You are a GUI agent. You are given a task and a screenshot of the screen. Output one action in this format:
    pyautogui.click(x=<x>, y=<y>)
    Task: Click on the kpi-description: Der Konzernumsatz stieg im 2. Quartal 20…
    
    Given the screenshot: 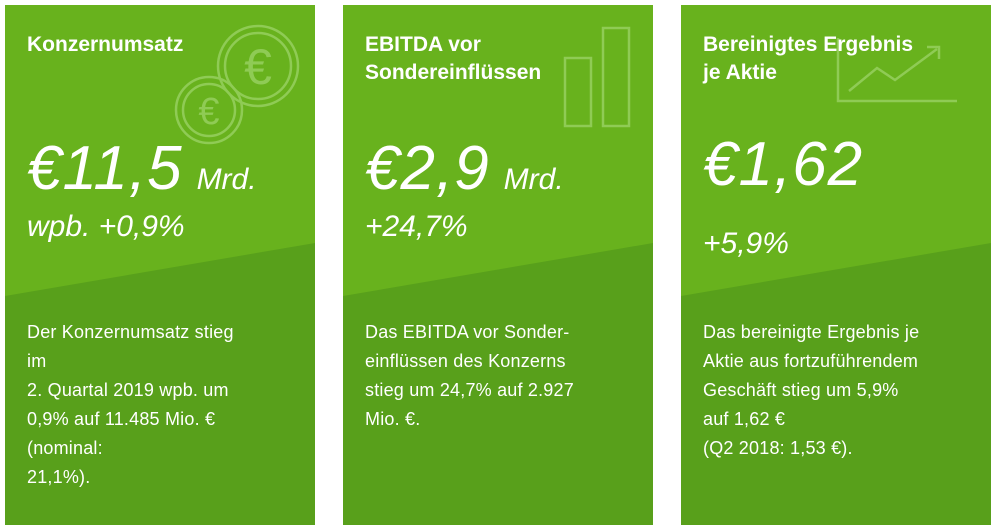 What is the action you would take?
    pyautogui.click(x=130, y=404)
    